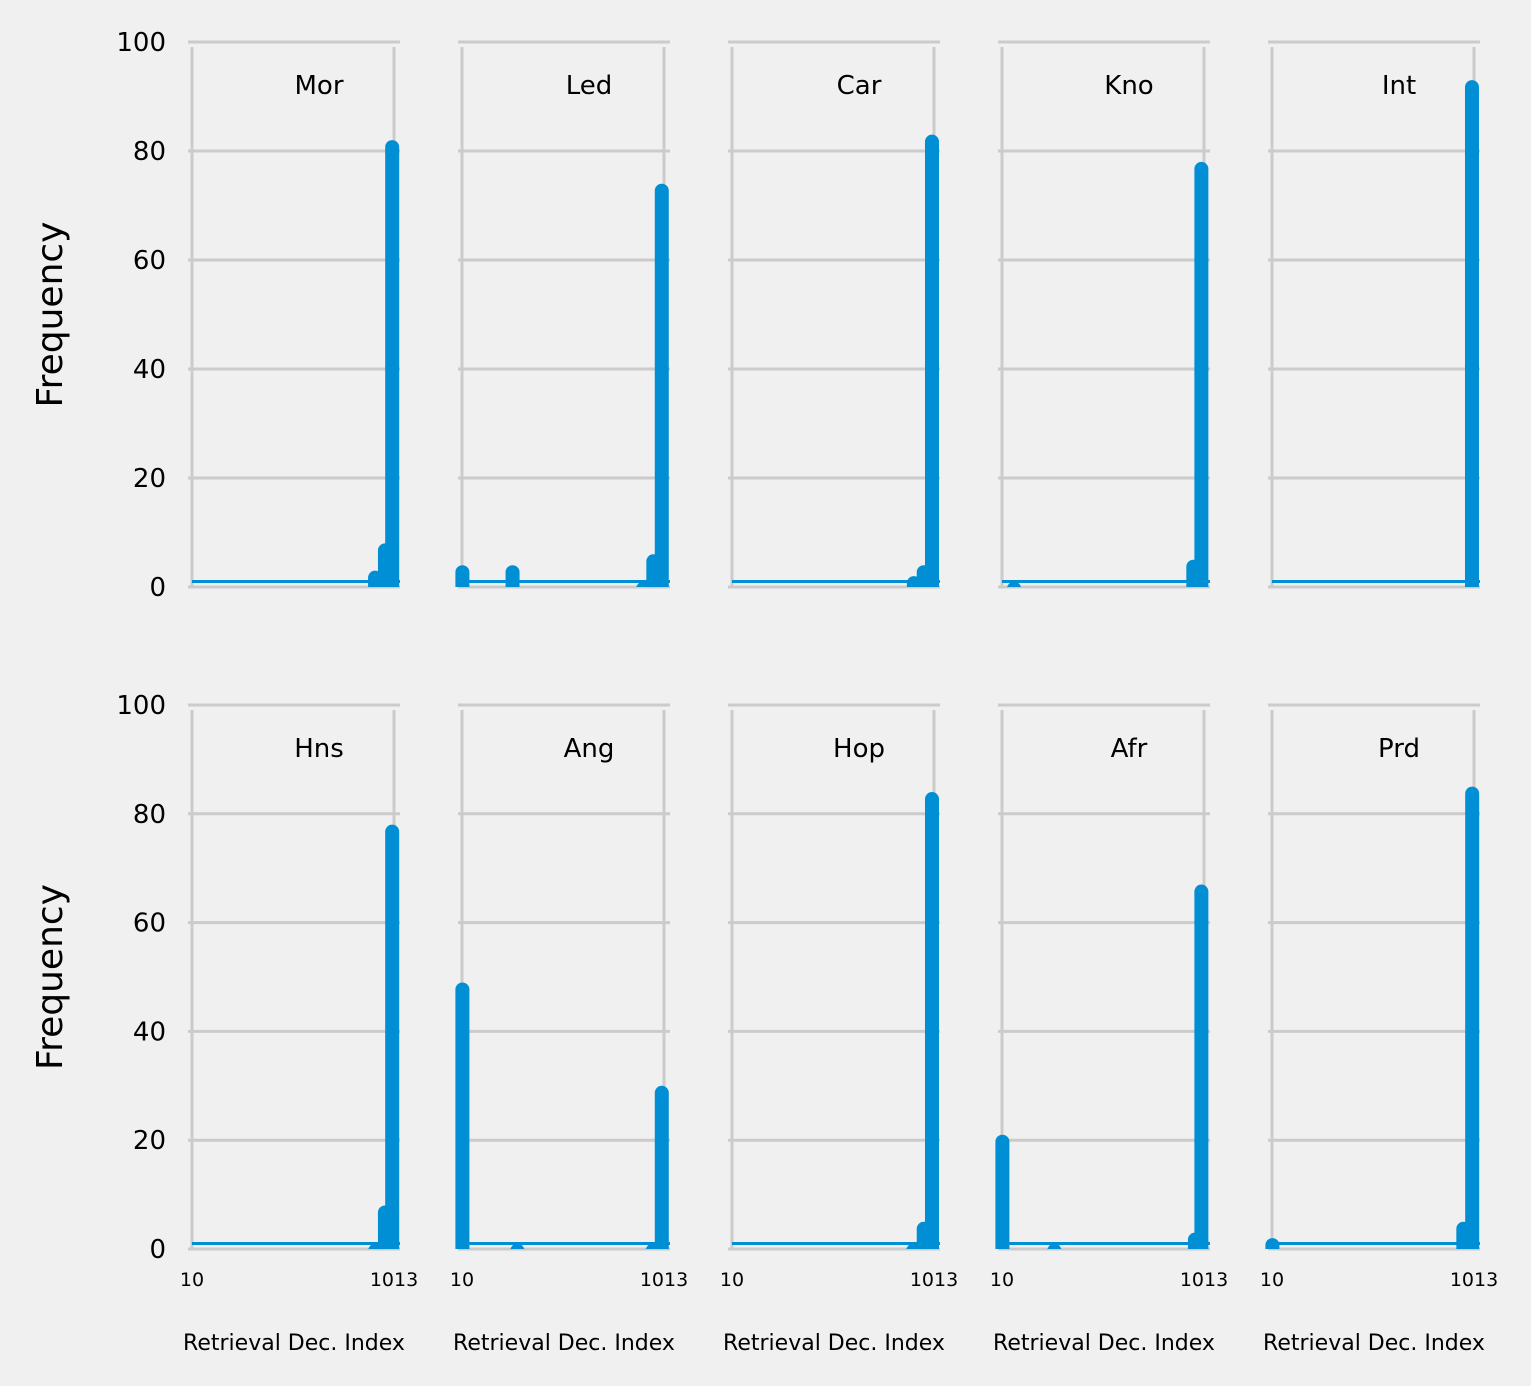 Image resolution: width=1531 pixels, height=1386 pixels. I want to click on panel-title: Led, so click(589, 86).